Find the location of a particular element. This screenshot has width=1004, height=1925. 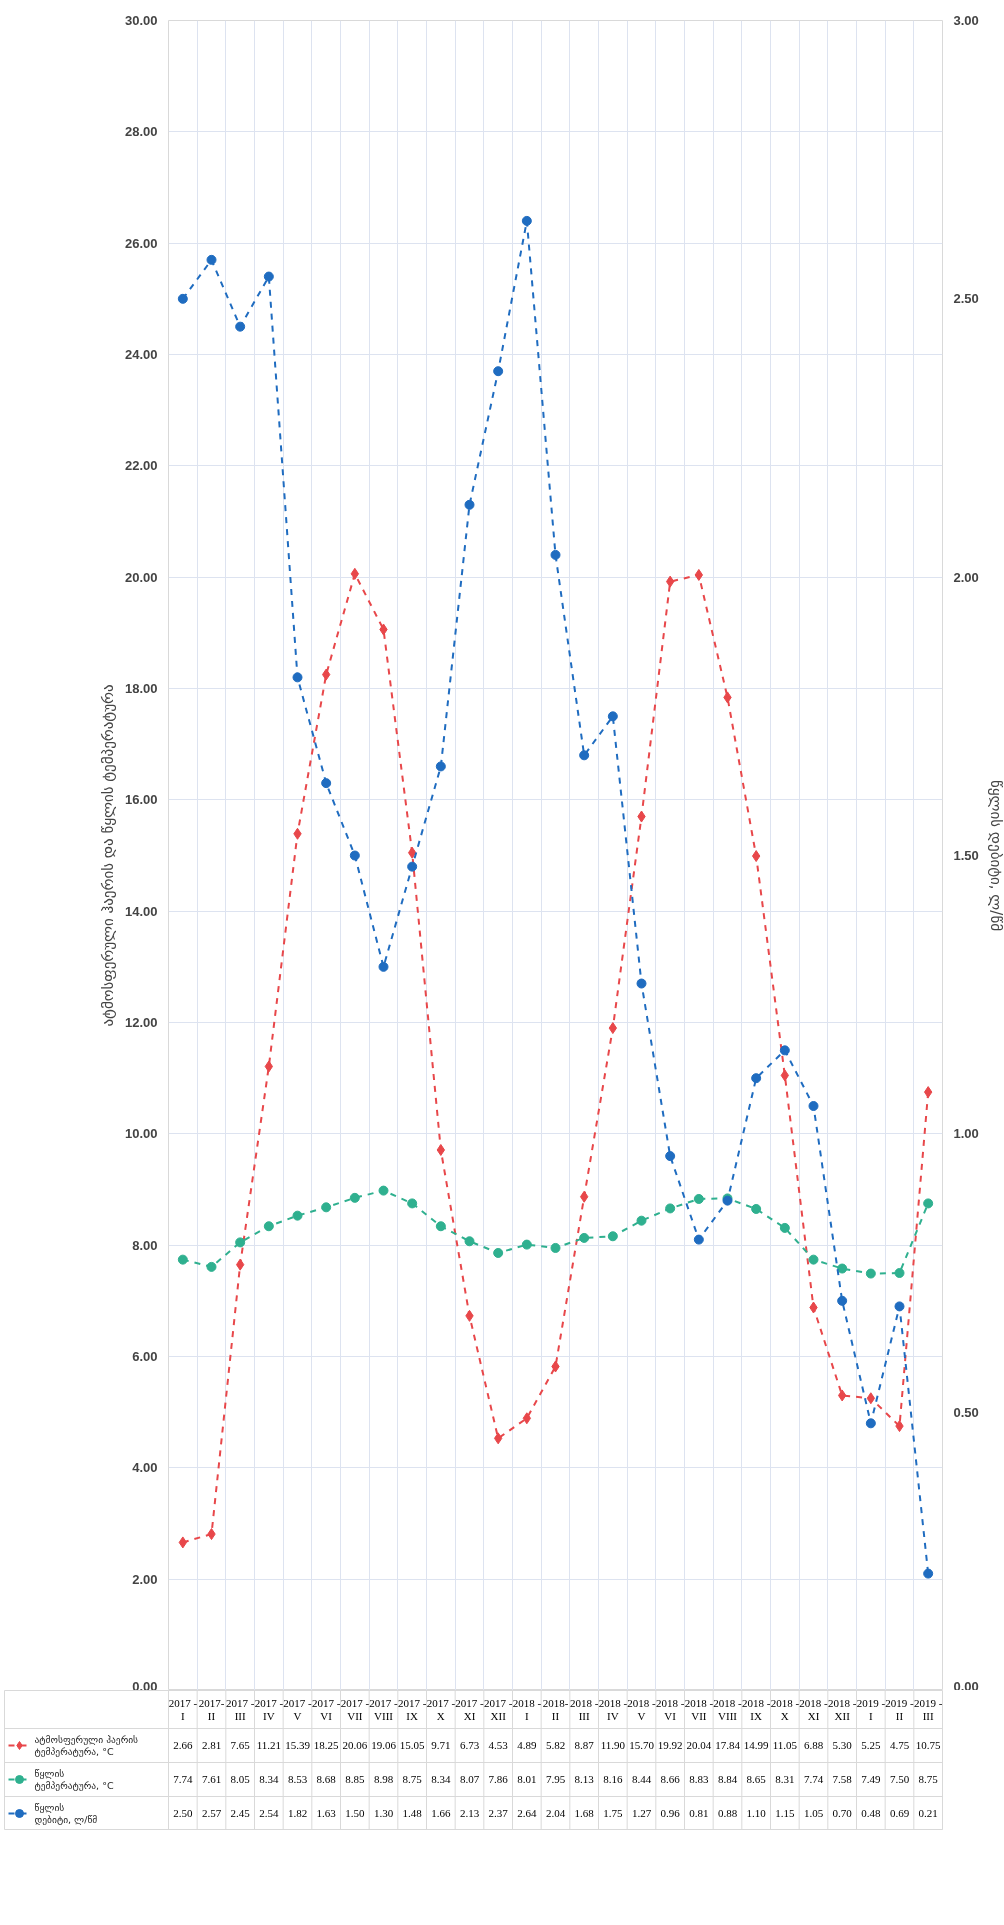

data-label: 1.48 is located at coordinates (412, 1813).